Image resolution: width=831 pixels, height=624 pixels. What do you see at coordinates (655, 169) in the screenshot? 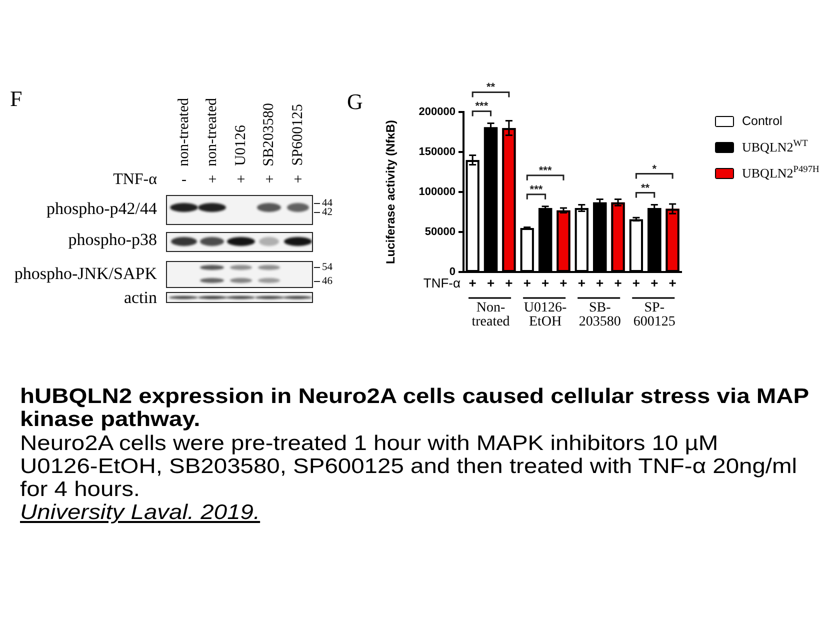
I see `annotation: *` at bounding box center [655, 169].